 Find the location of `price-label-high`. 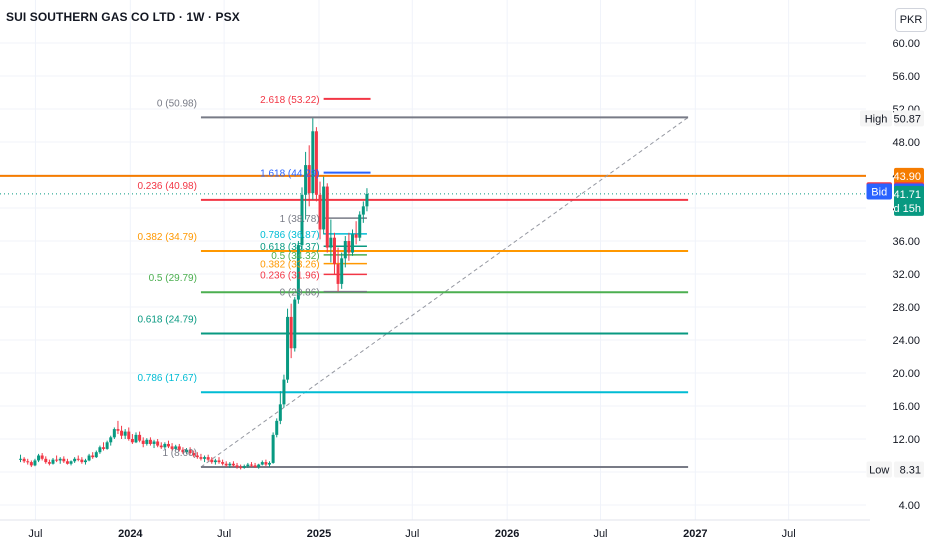

price-label-high is located at coordinates (909, 118).